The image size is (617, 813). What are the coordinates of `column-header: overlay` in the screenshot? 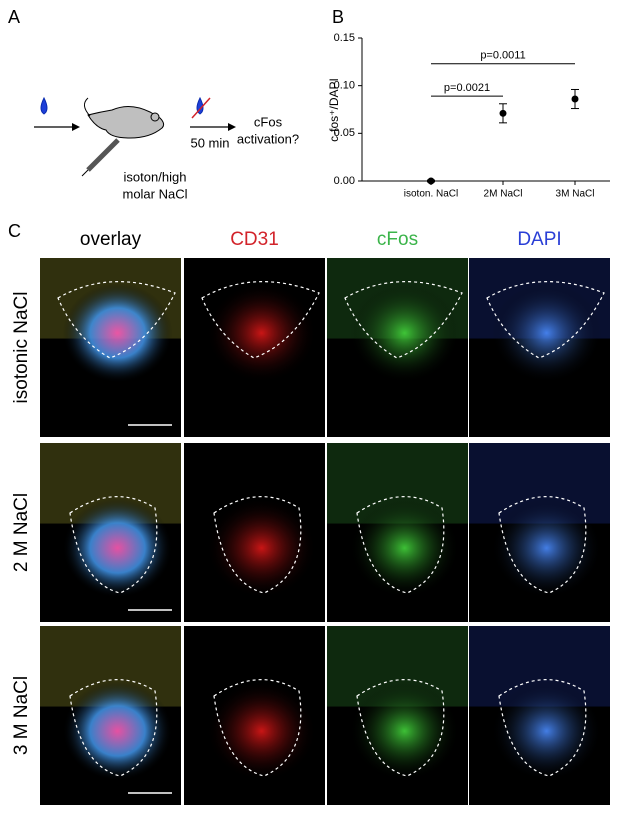 It's located at (111, 239).